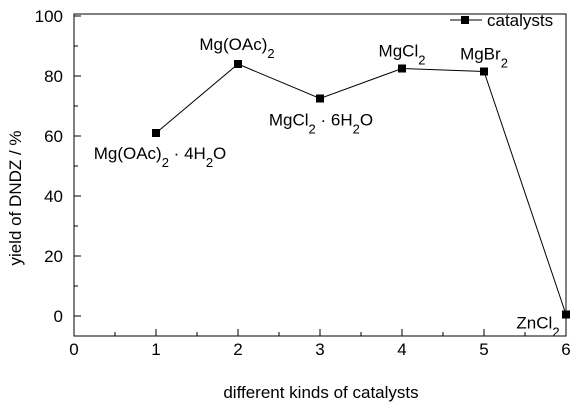 This screenshot has width=578, height=407. I want to click on legend-marker, so click(465, 20).